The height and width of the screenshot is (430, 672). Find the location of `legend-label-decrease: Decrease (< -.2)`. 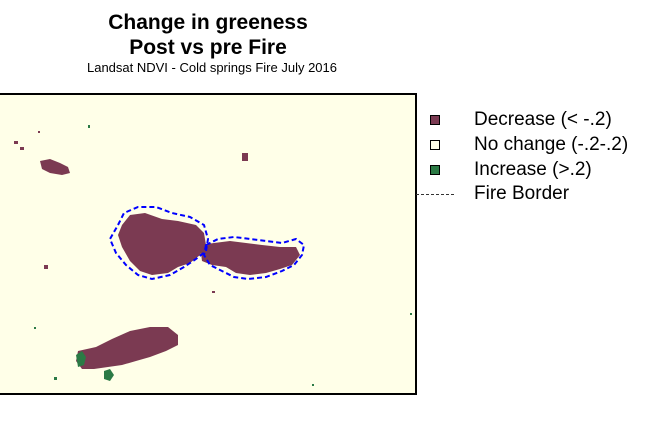

legend-label-decrease: Decrease (< -.2) is located at coordinates (543, 119).